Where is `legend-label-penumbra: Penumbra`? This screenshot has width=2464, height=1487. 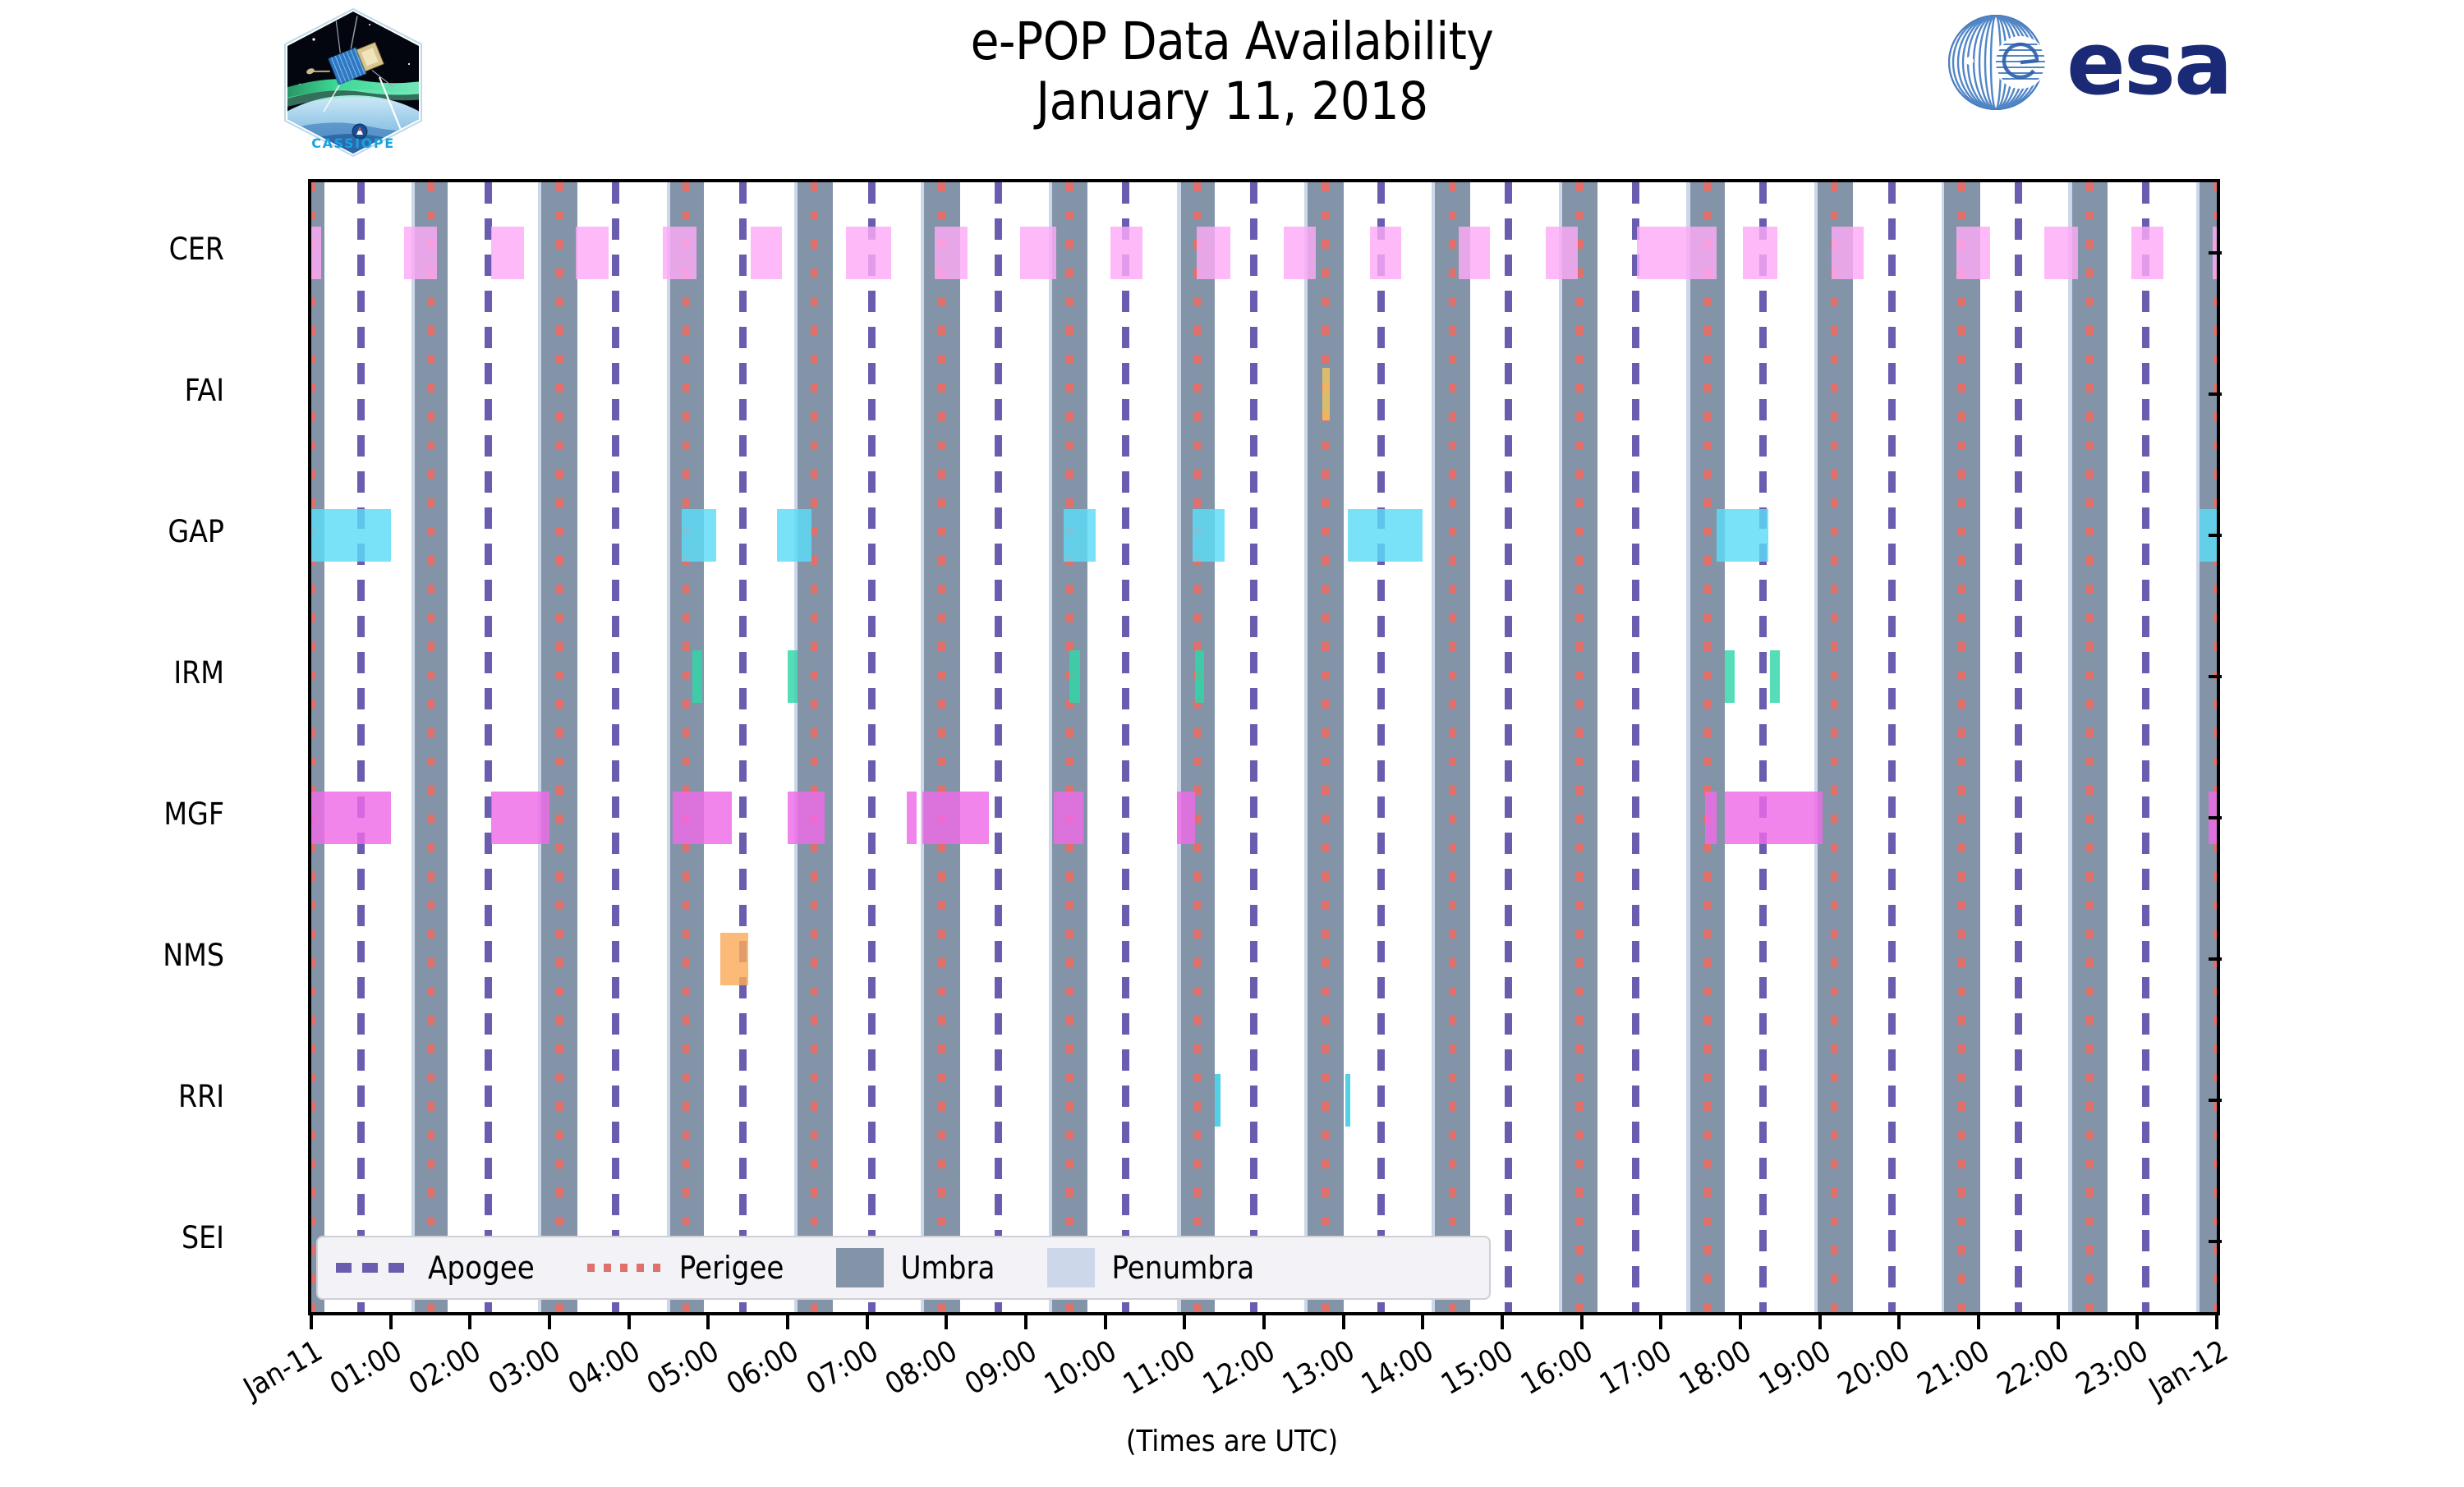 legend-label-penumbra: Penumbra is located at coordinates (1183, 1268).